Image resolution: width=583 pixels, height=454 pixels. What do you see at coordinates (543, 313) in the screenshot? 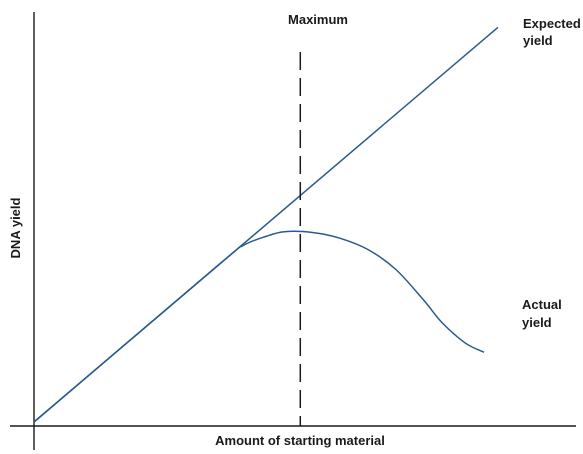
I see `actual-yield-label: Actual yield` at bounding box center [543, 313].